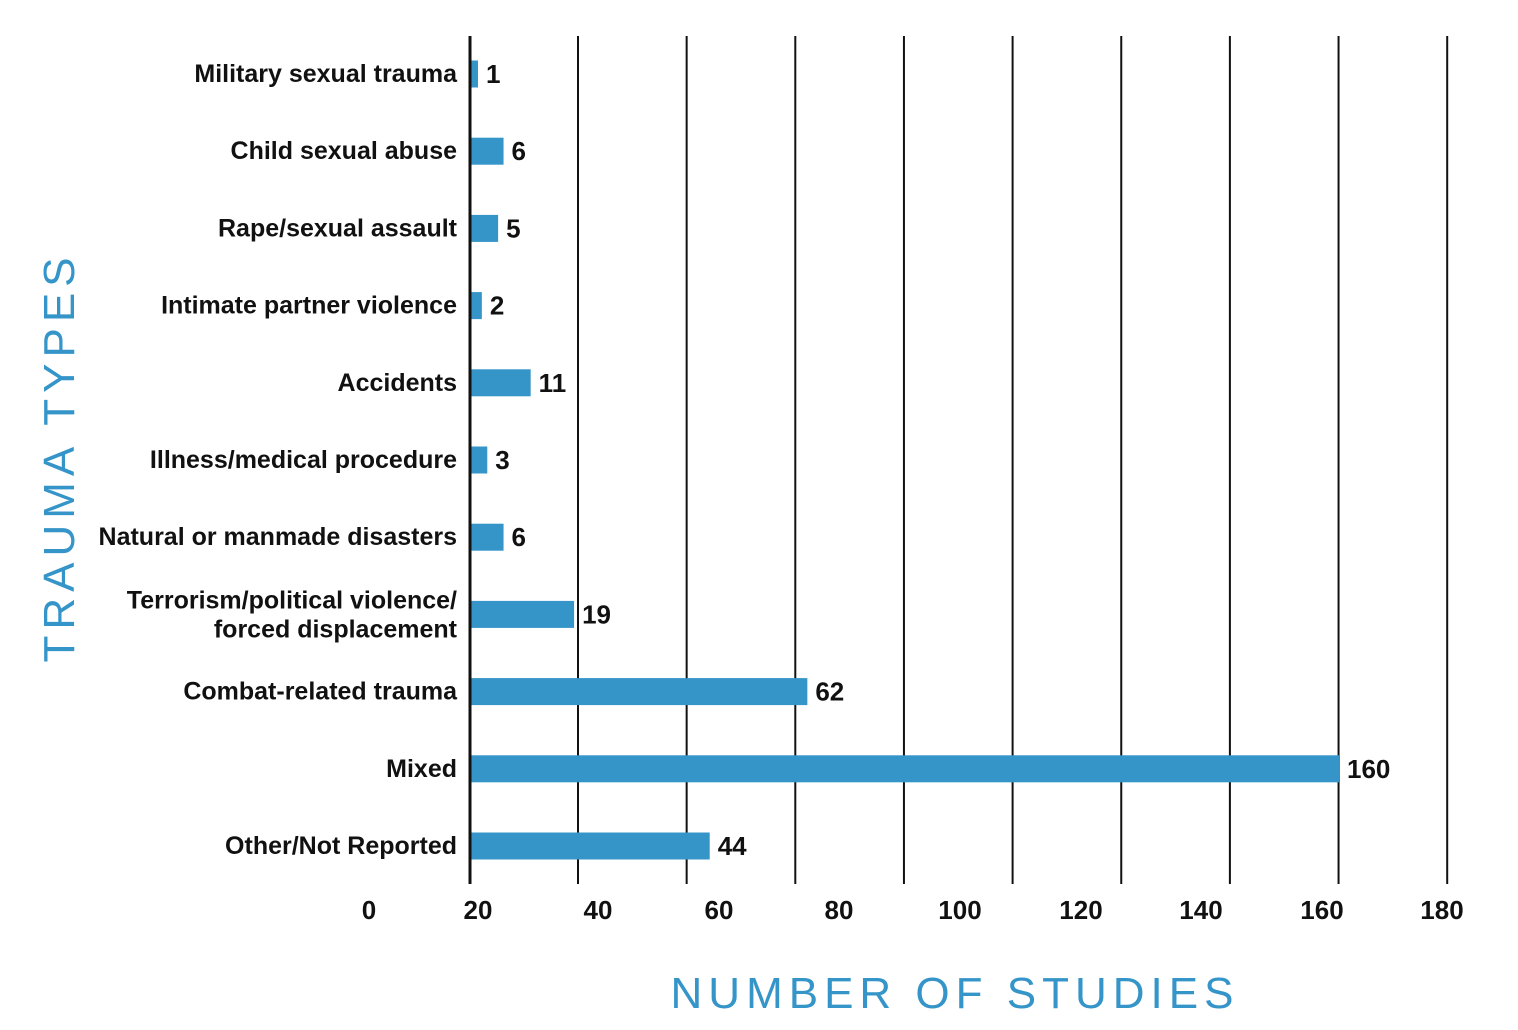  I want to click on category-label-line: forced displacement, so click(336, 629).